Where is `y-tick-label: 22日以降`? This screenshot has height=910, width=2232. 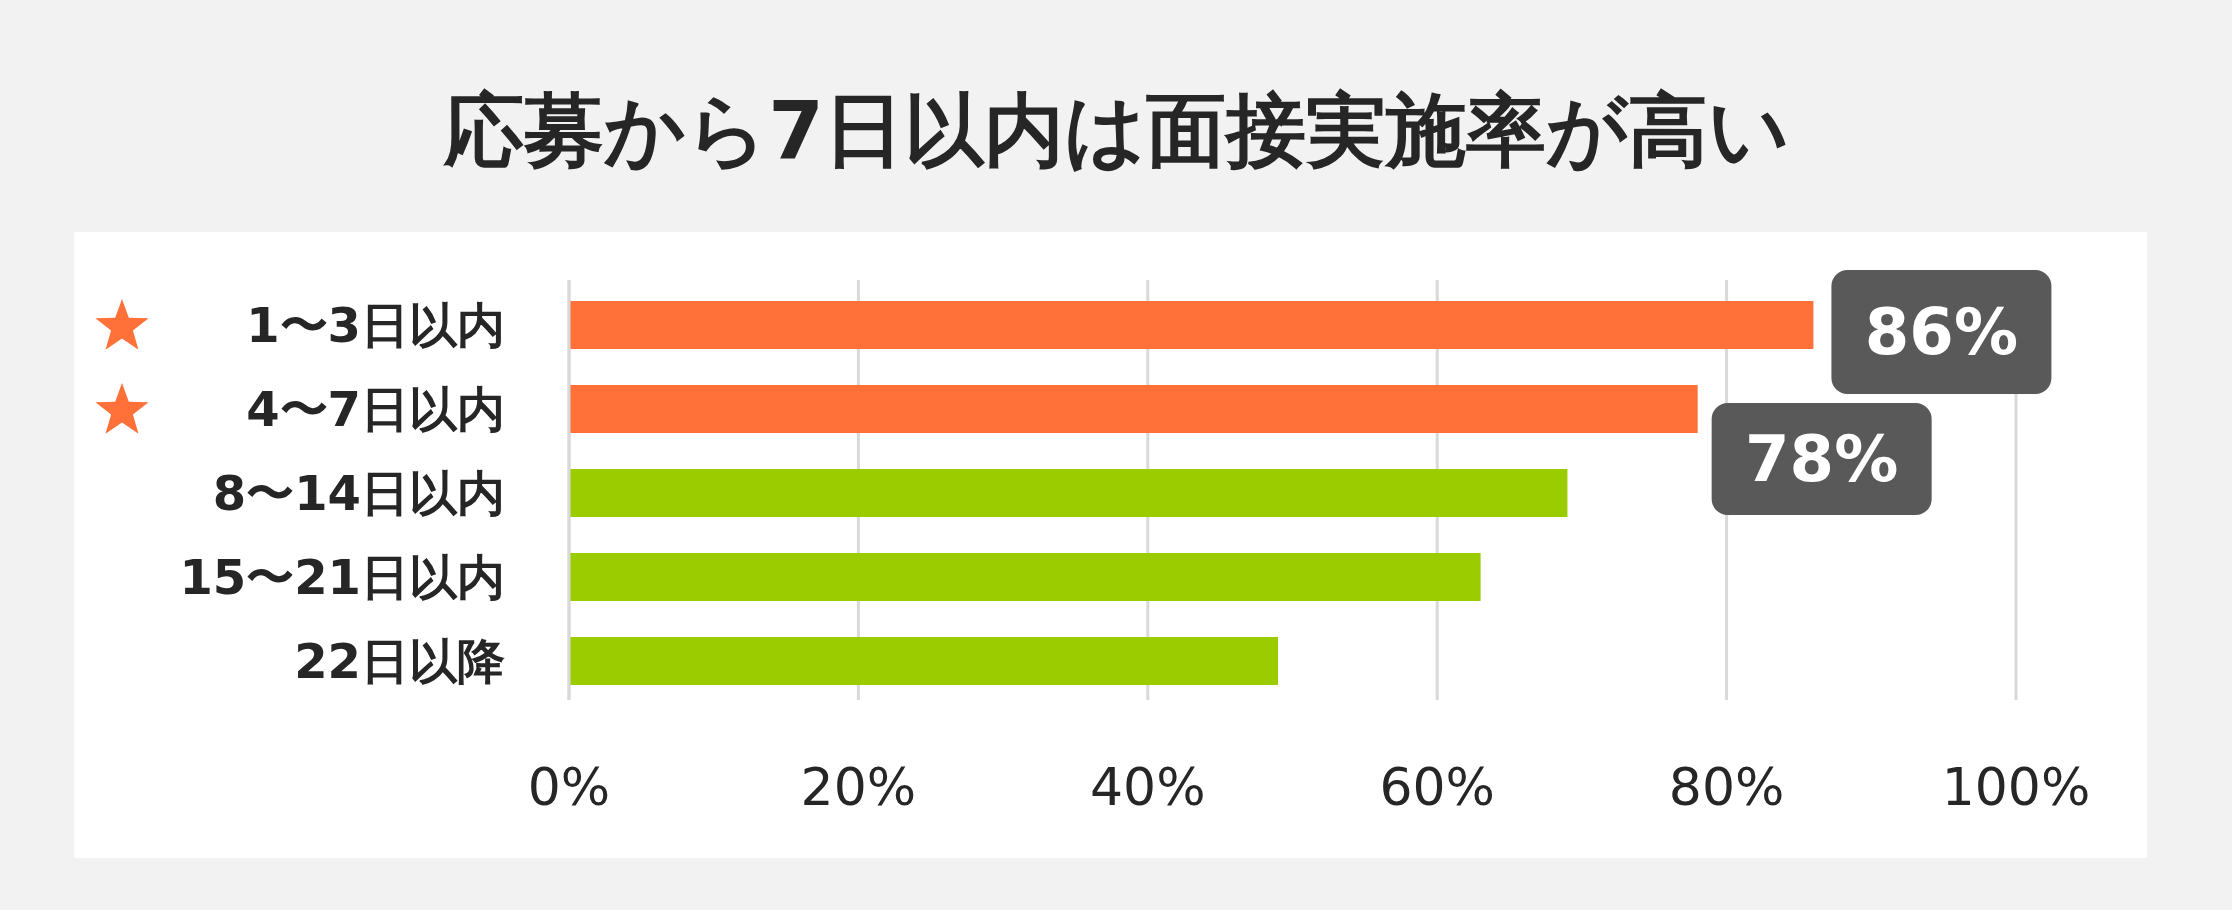 y-tick-label: 22日以降 is located at coordinates (399, 661).